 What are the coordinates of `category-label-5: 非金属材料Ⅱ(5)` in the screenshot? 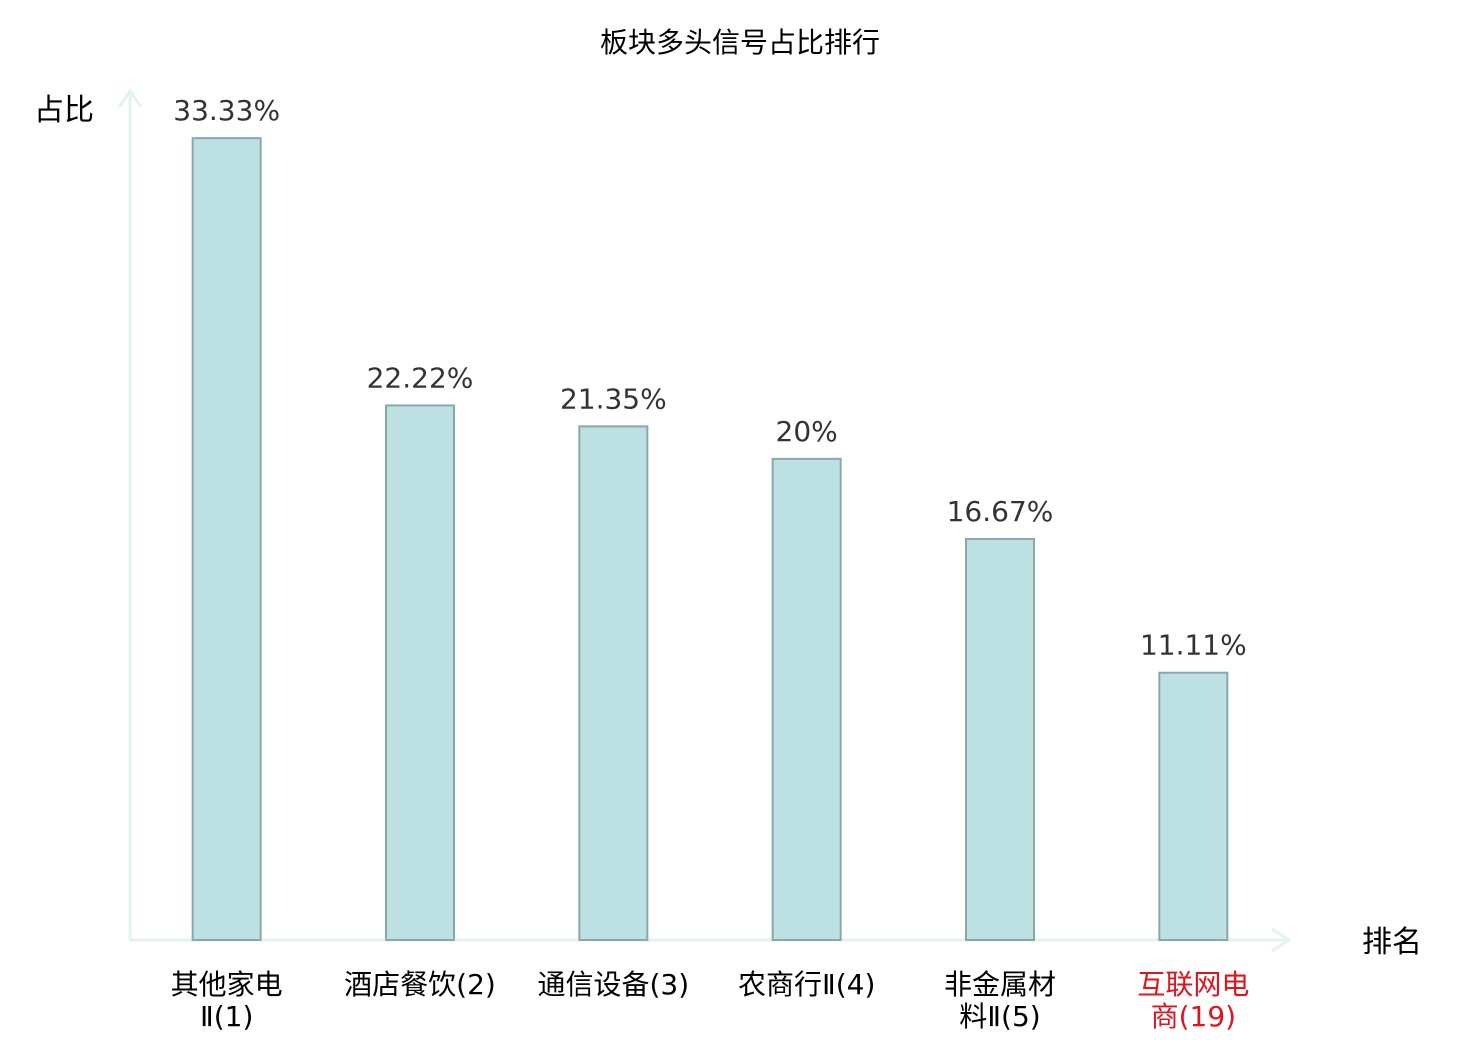 It's located at (1000, 1000).